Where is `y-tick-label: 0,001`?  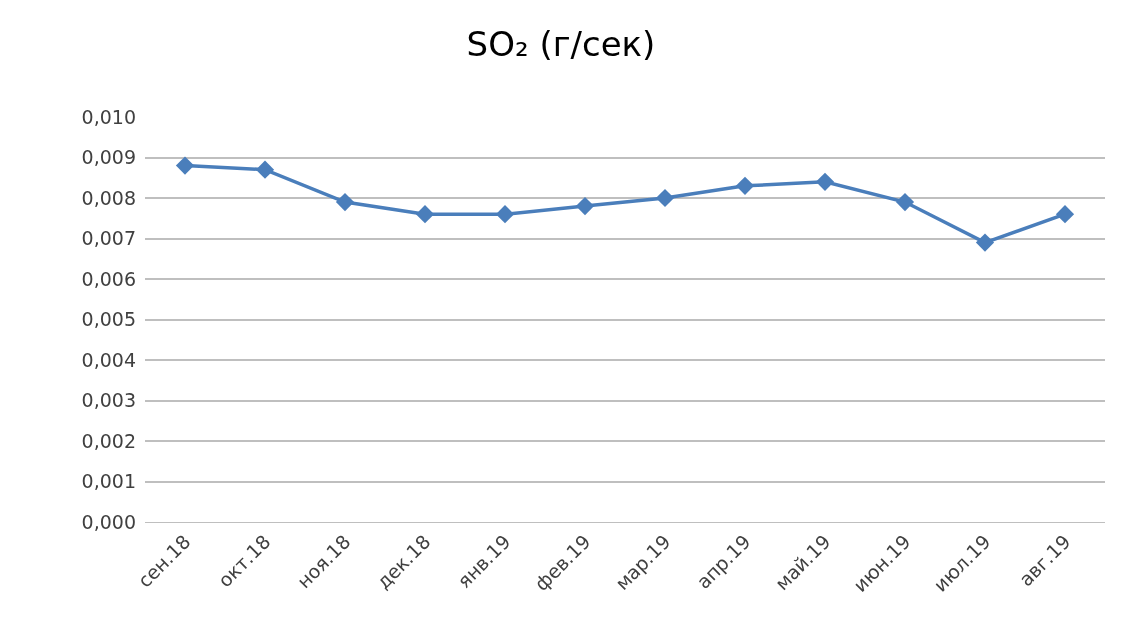
y-tick-label: 0,001 is located at coordinates (108, 481).